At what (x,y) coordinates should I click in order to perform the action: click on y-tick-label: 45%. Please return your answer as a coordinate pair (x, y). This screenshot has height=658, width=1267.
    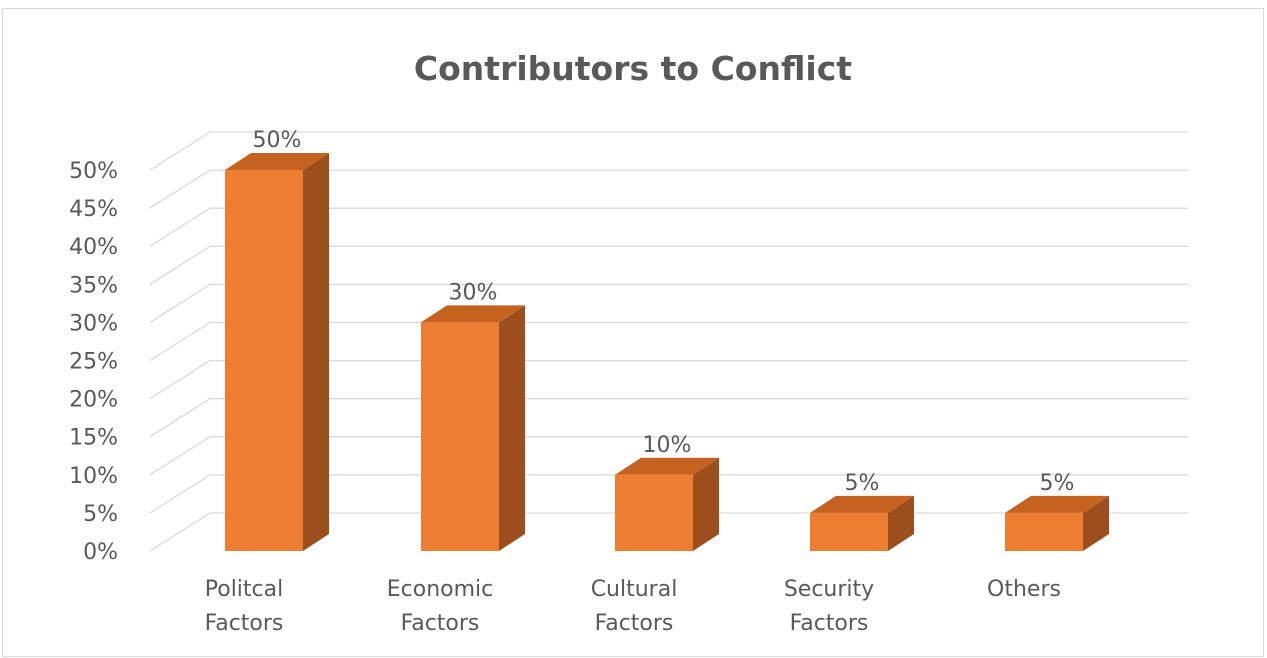
    Looking at the image, I should click on (93, 209).